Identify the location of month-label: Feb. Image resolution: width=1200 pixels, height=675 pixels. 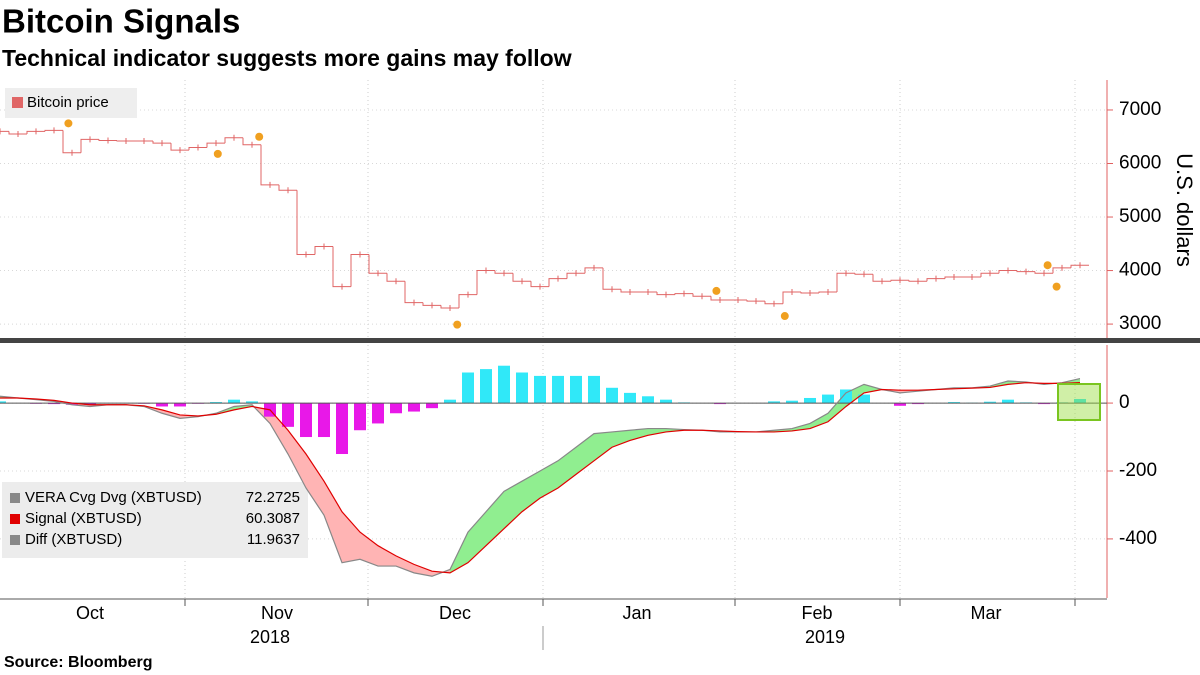
(816, 613).